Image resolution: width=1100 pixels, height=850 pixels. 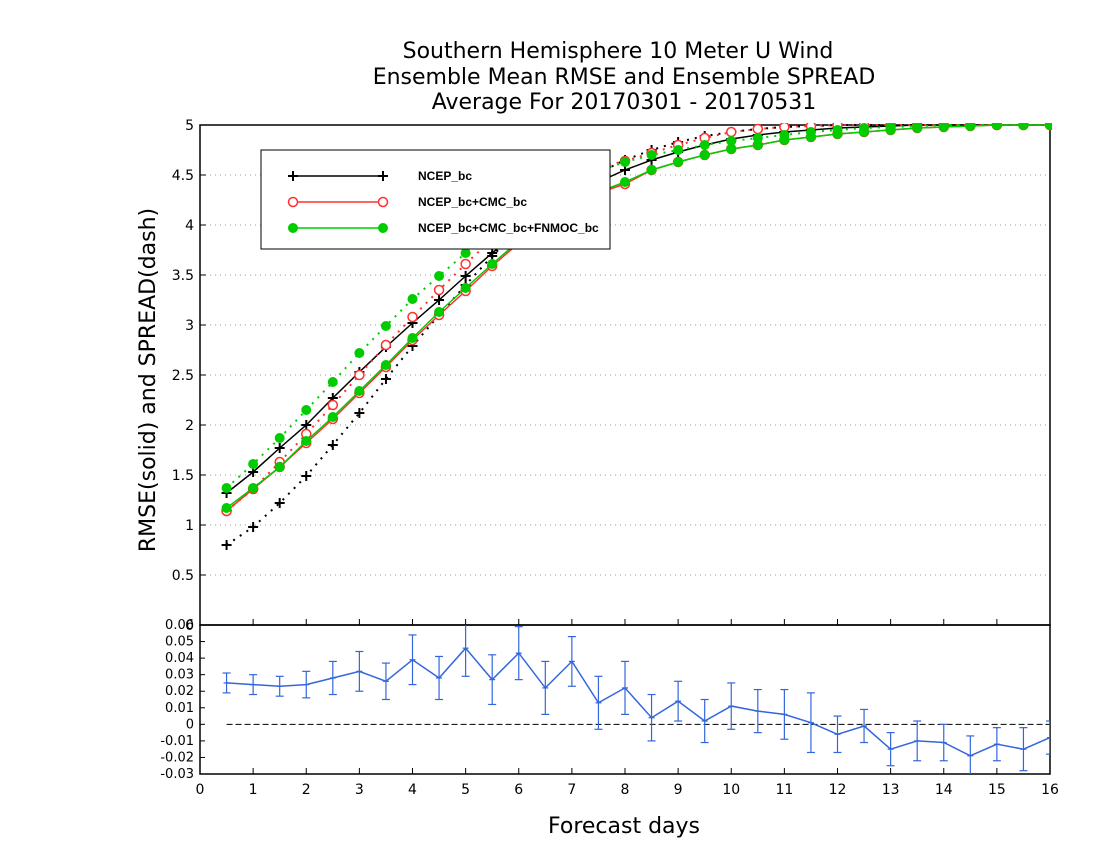 I want to click on x-tick-label: 14, so click(x=944, y=790).